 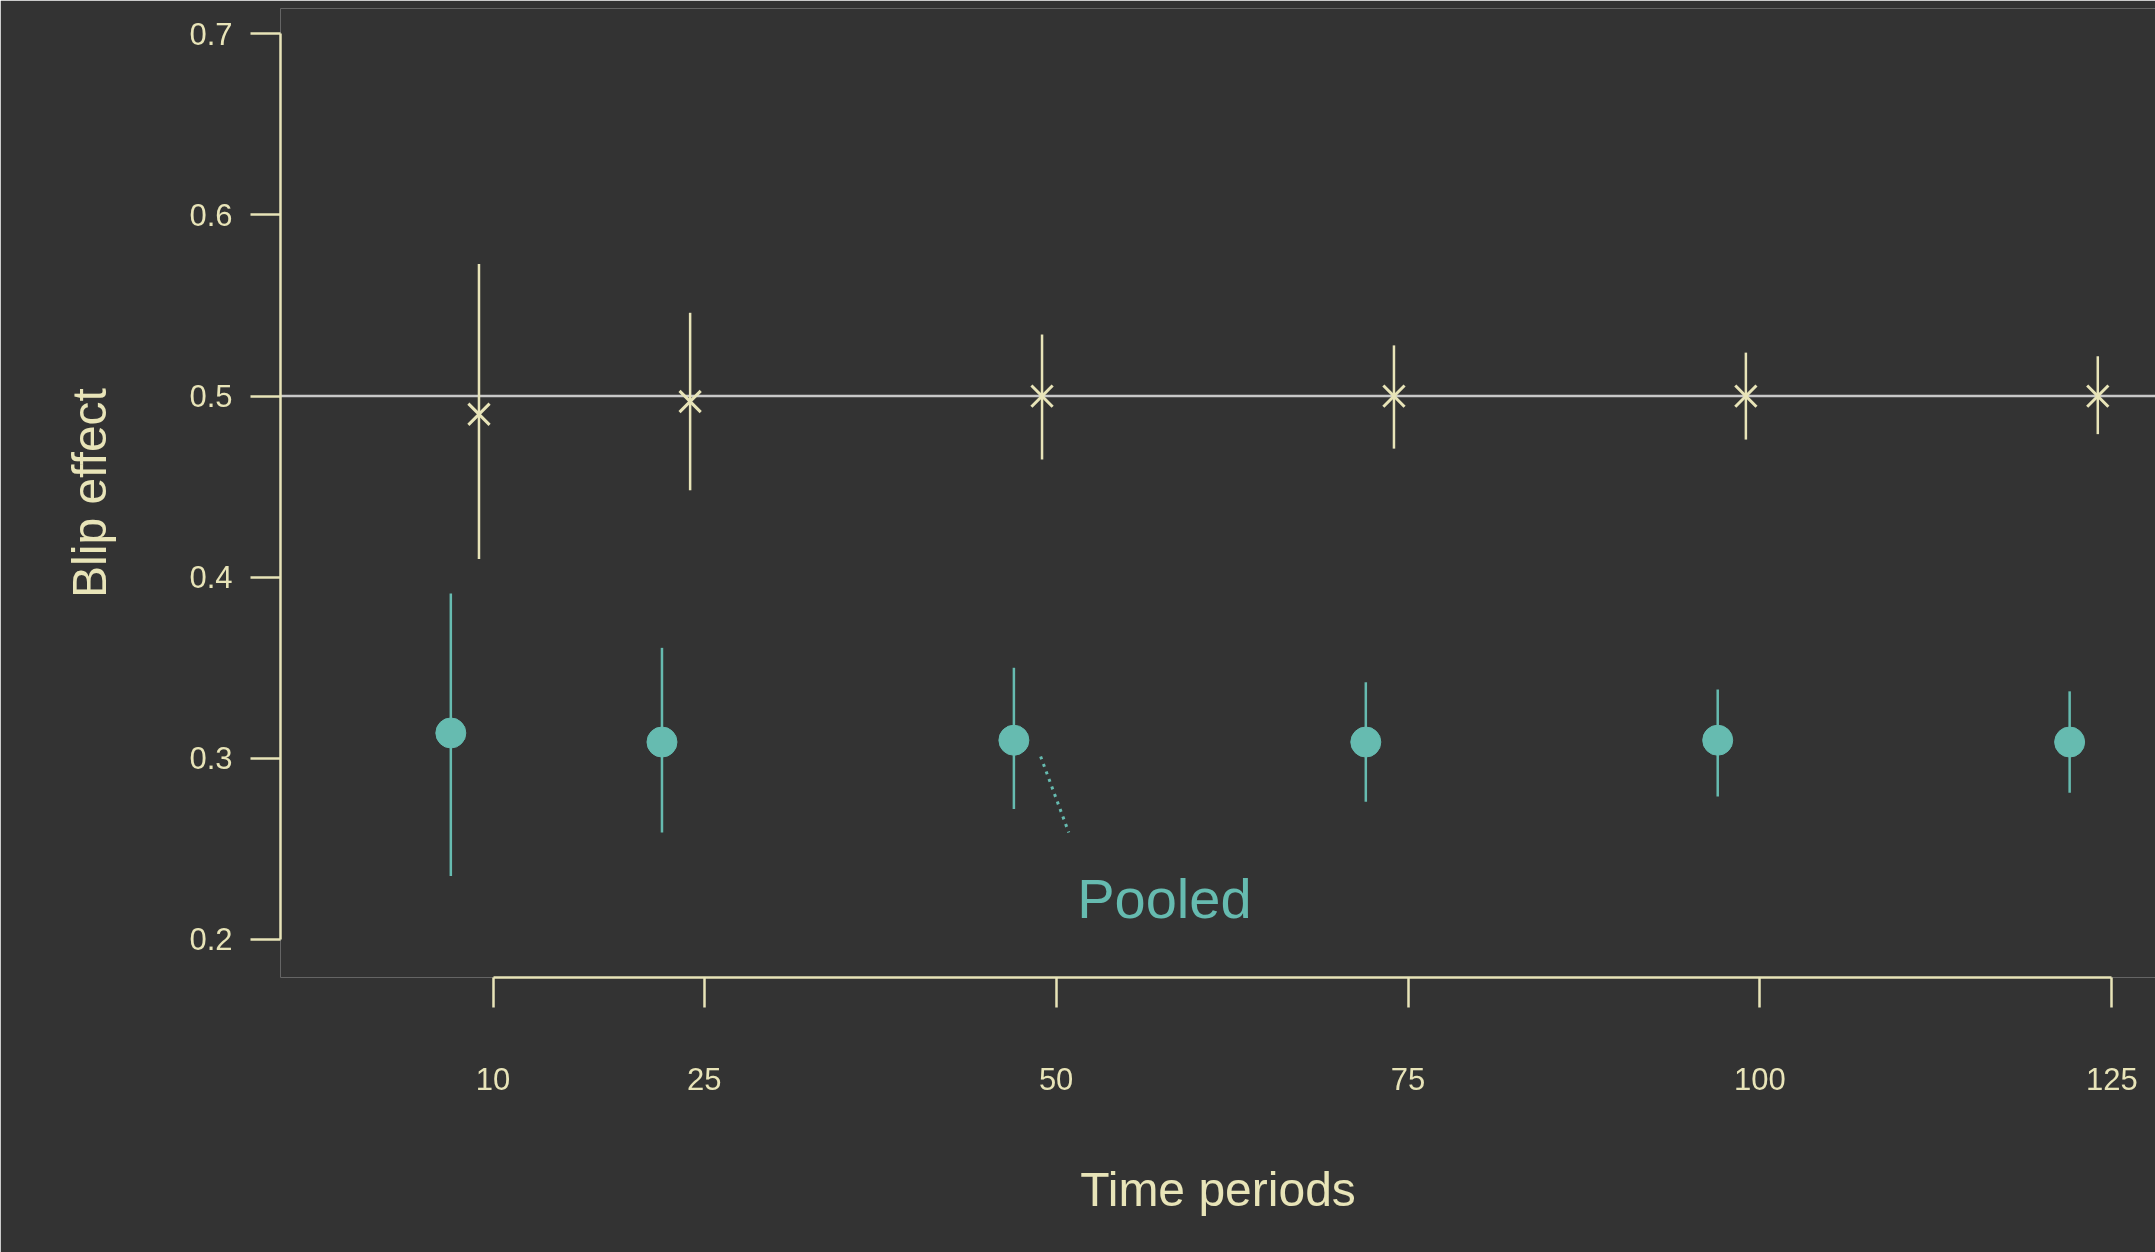 I want to click on y-tick-label: 0.4, so click(x=211, y=578).